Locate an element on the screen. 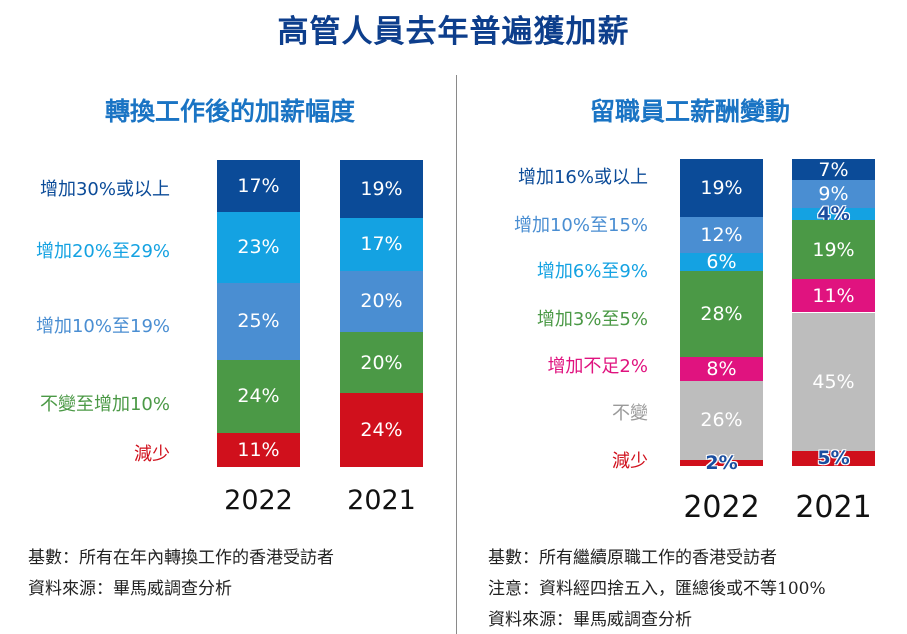  data-label: 28% is located at coordinates (721, 314).